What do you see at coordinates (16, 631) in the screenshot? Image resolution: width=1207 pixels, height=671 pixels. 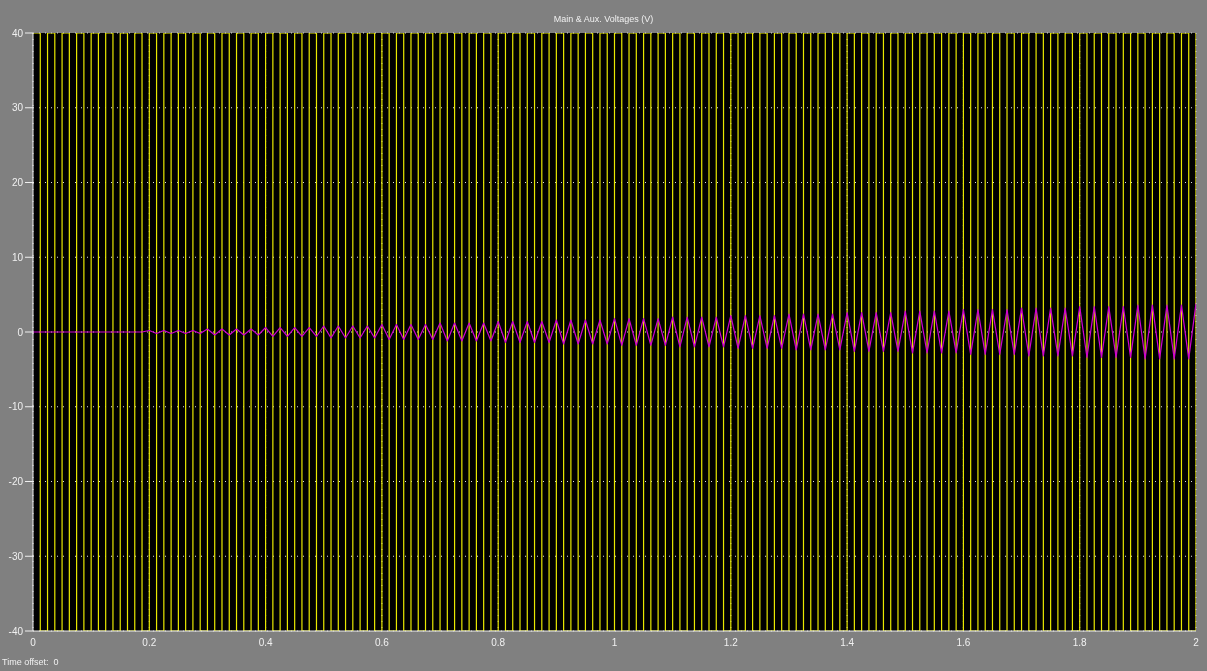 I see `y-tick-label: -40` at bounding box center [16, 631].